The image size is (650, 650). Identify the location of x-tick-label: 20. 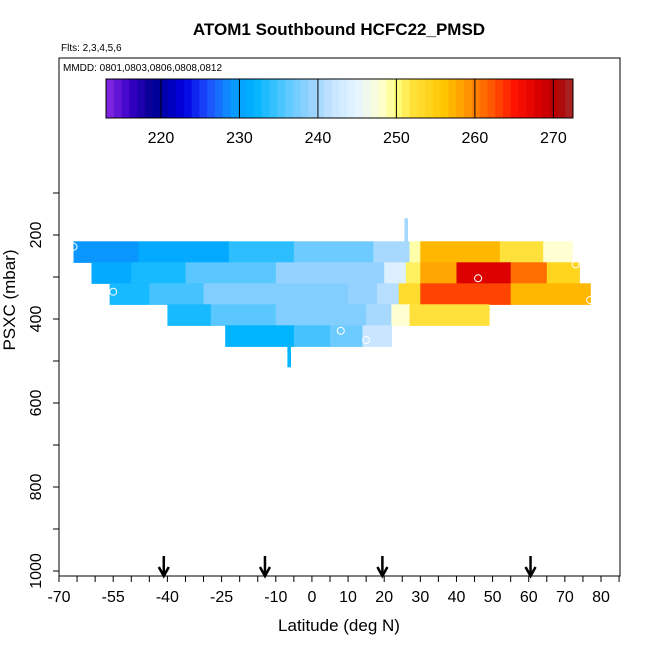
(384, 597).